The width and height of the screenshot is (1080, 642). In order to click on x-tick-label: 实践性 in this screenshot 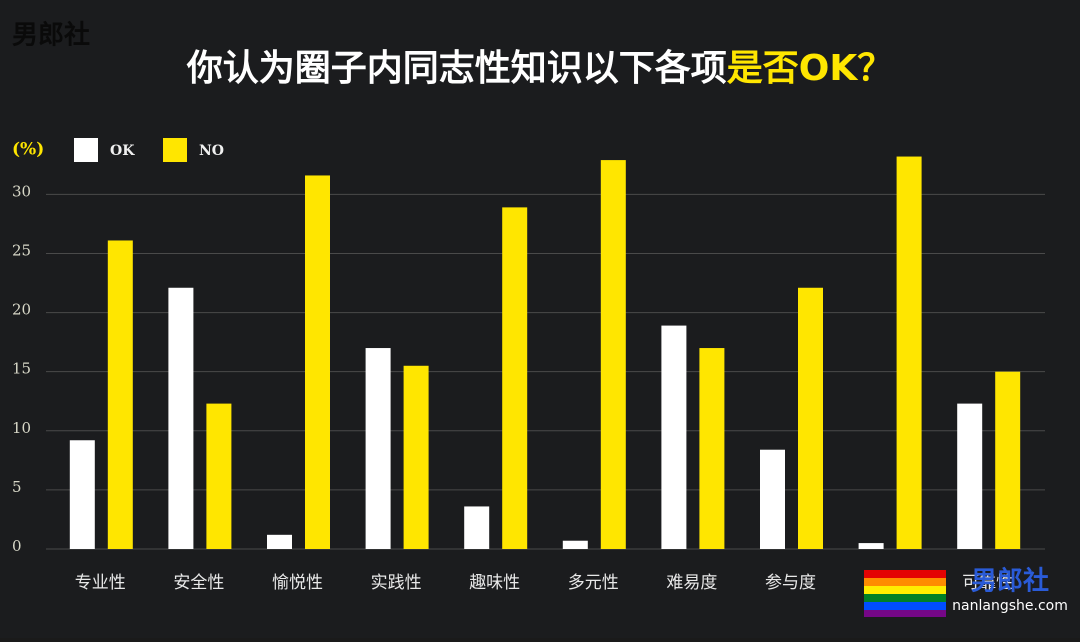, I will do `click(396, 583)`.